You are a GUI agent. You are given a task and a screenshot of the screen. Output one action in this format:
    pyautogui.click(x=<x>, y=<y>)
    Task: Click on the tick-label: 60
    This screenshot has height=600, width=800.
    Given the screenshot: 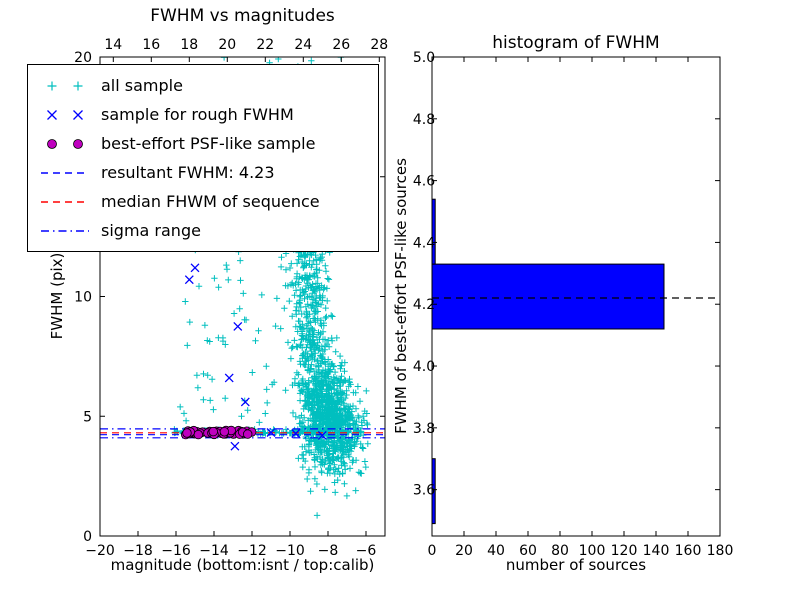 What is the action you would take?
    pyautogui.click(x=528, y=551)
    